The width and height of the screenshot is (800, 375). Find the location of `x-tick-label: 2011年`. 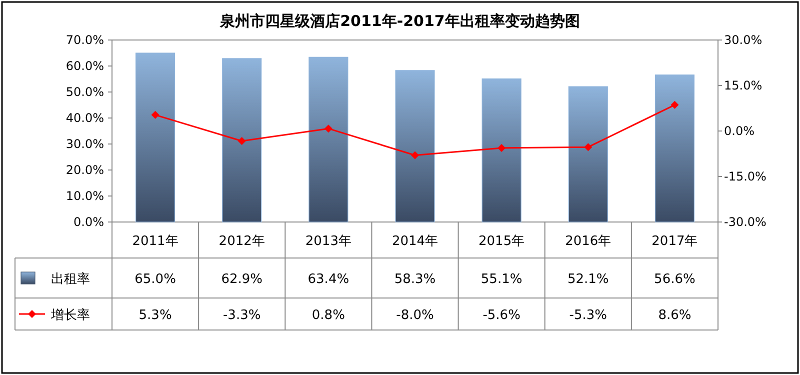

x-tick-label: 2011年 is located at coordinates (155, 241).